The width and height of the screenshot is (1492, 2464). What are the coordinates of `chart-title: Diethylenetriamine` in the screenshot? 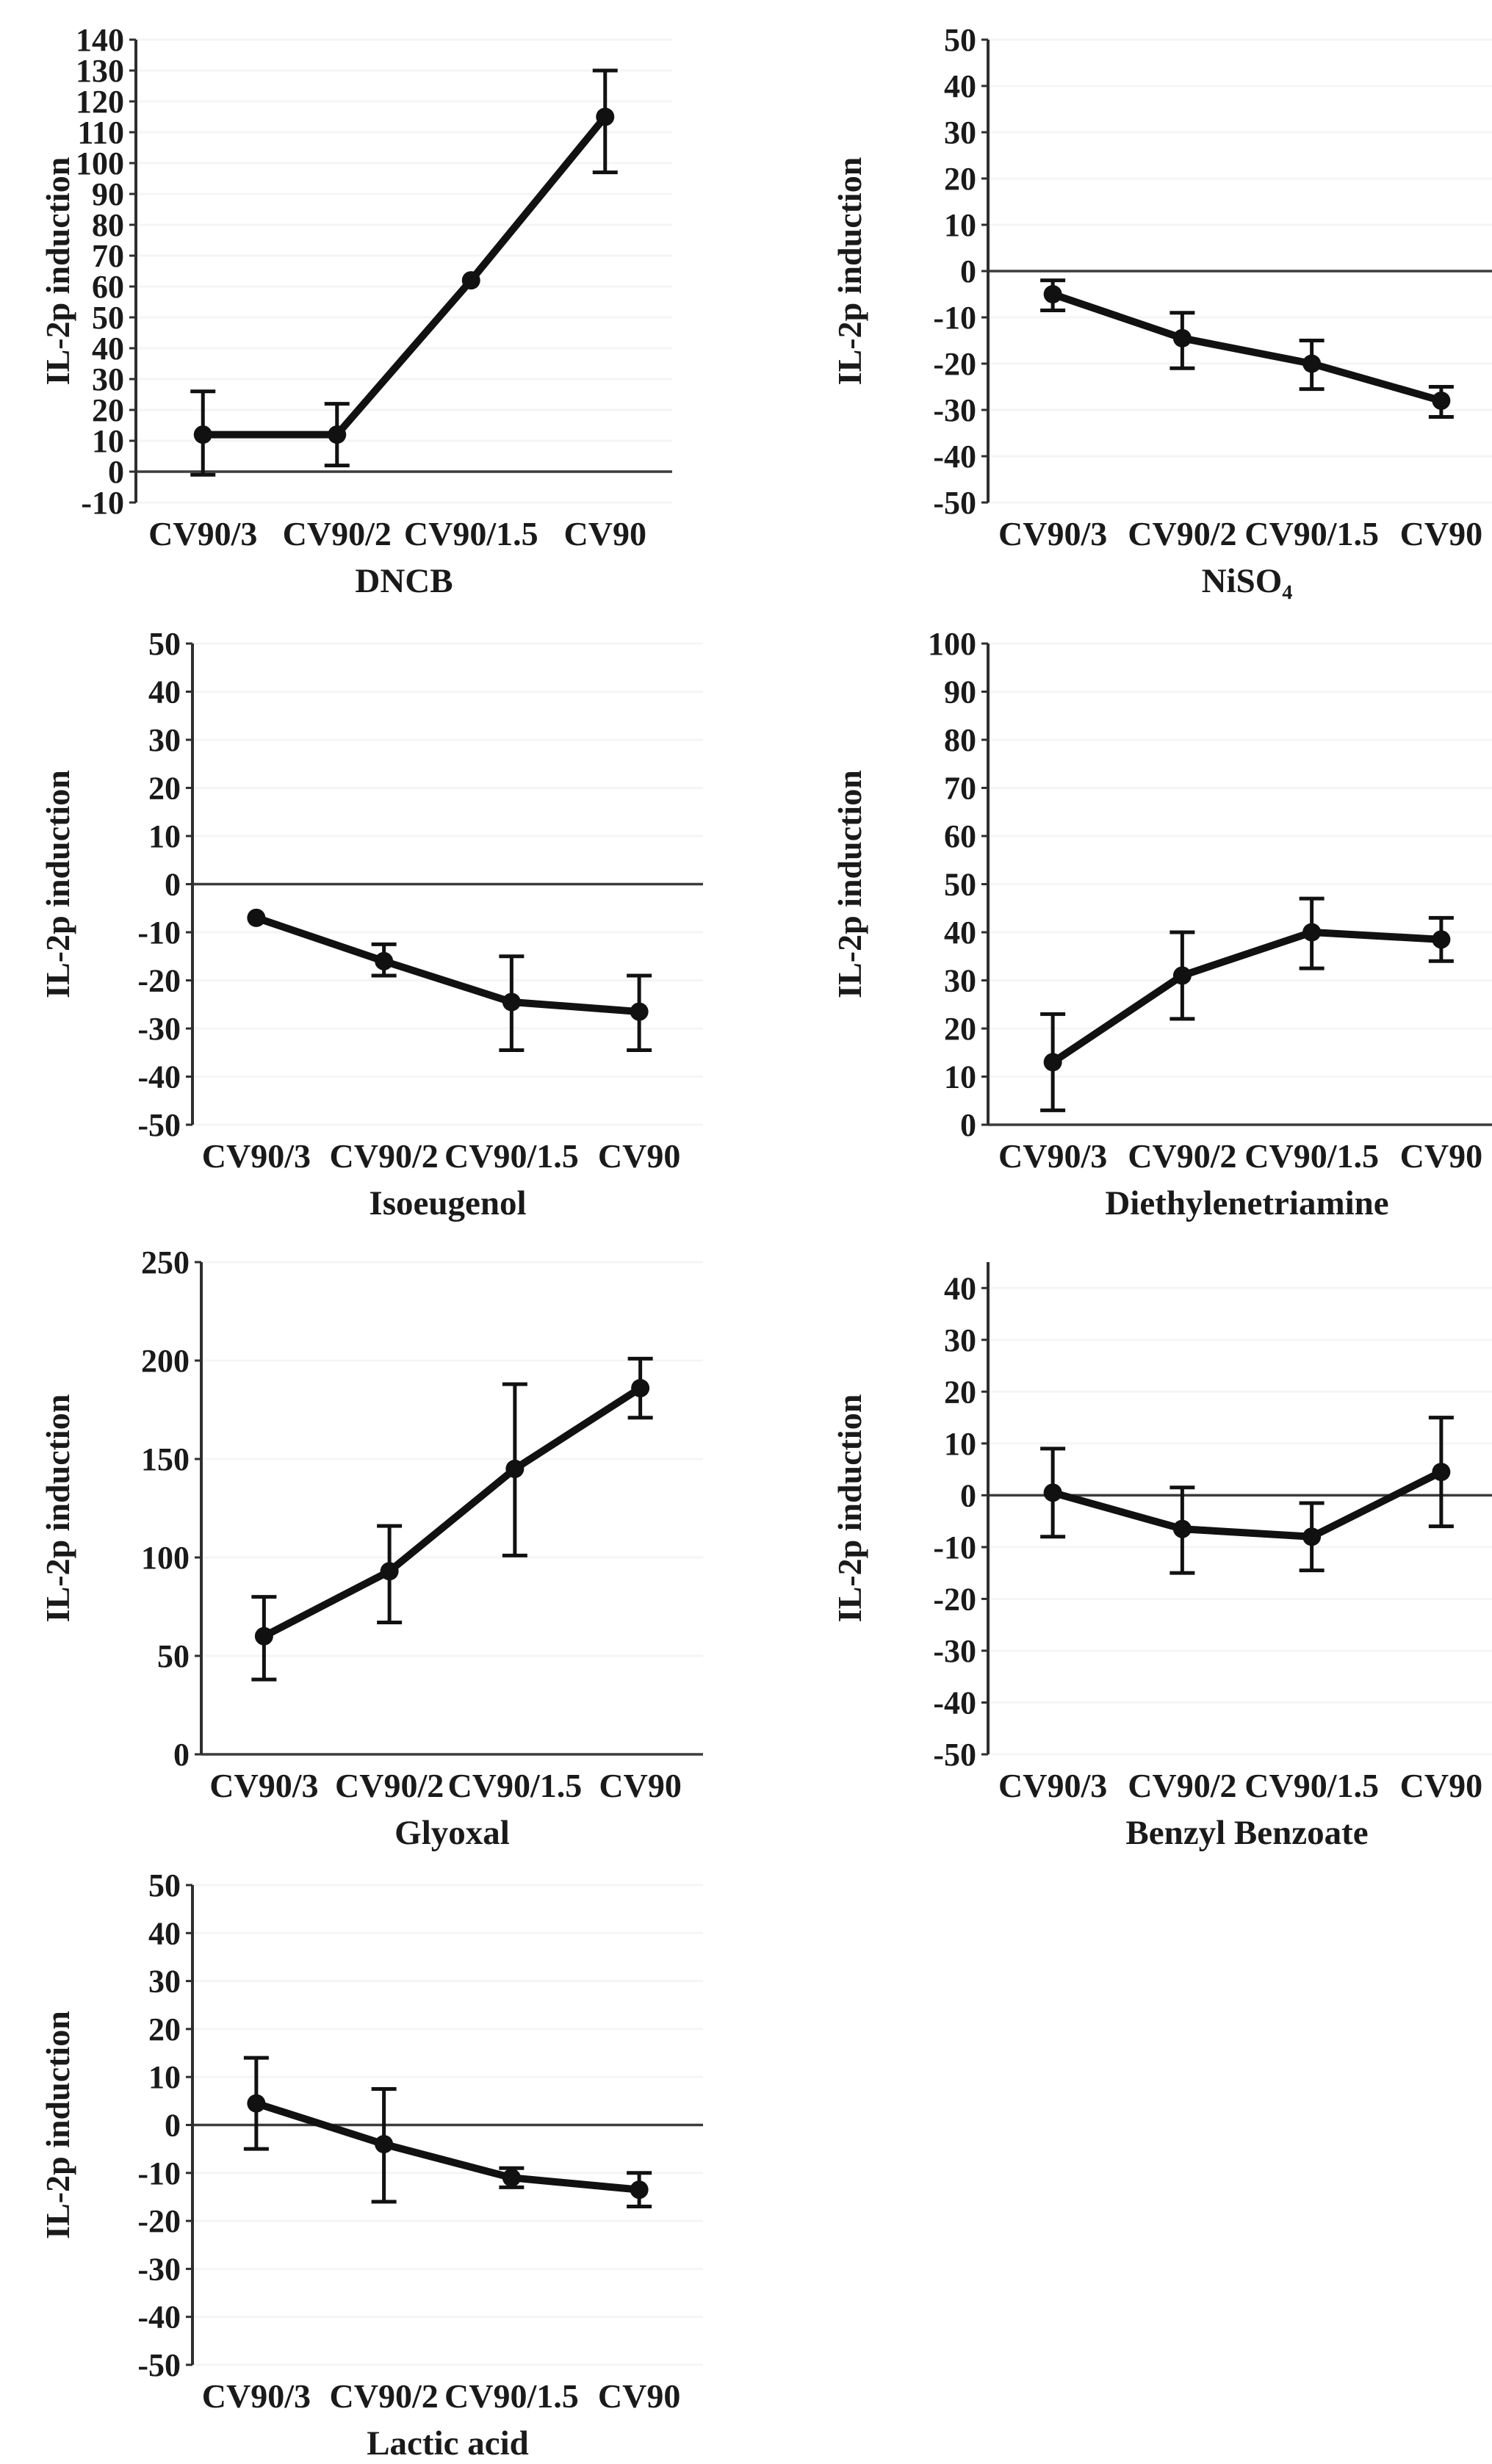 It's located at (1246, 1203).